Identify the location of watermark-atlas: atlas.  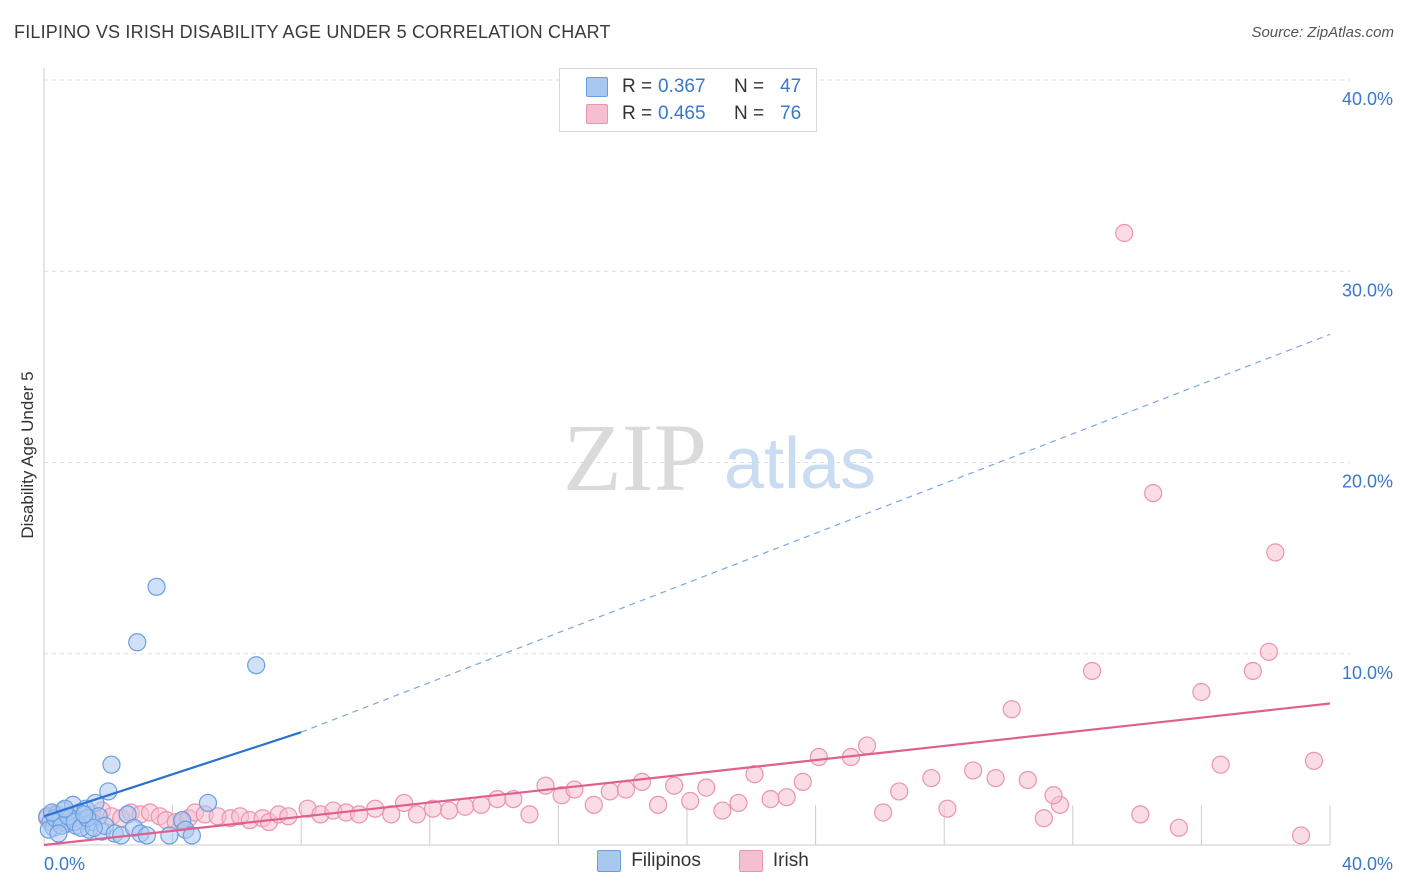
(800, 464).